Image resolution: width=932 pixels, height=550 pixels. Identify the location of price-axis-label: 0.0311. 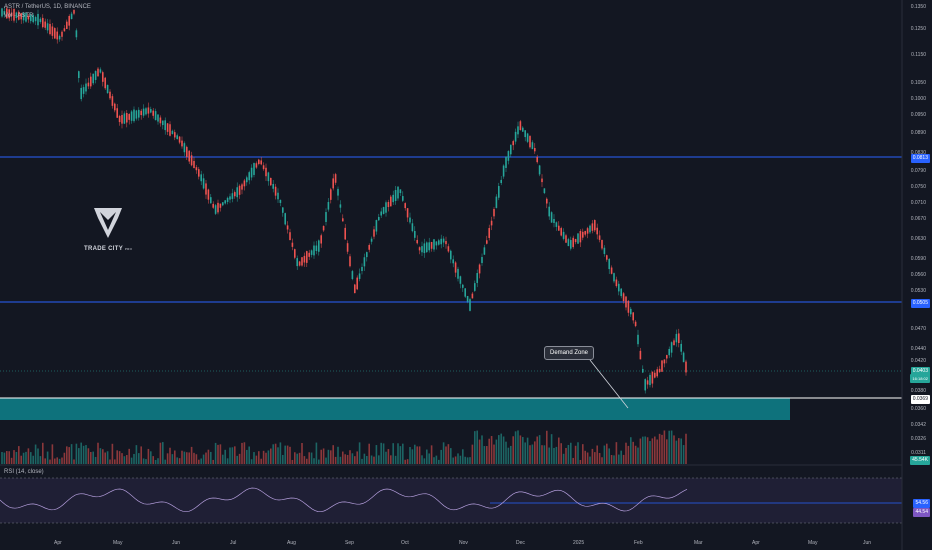
(918, 453).